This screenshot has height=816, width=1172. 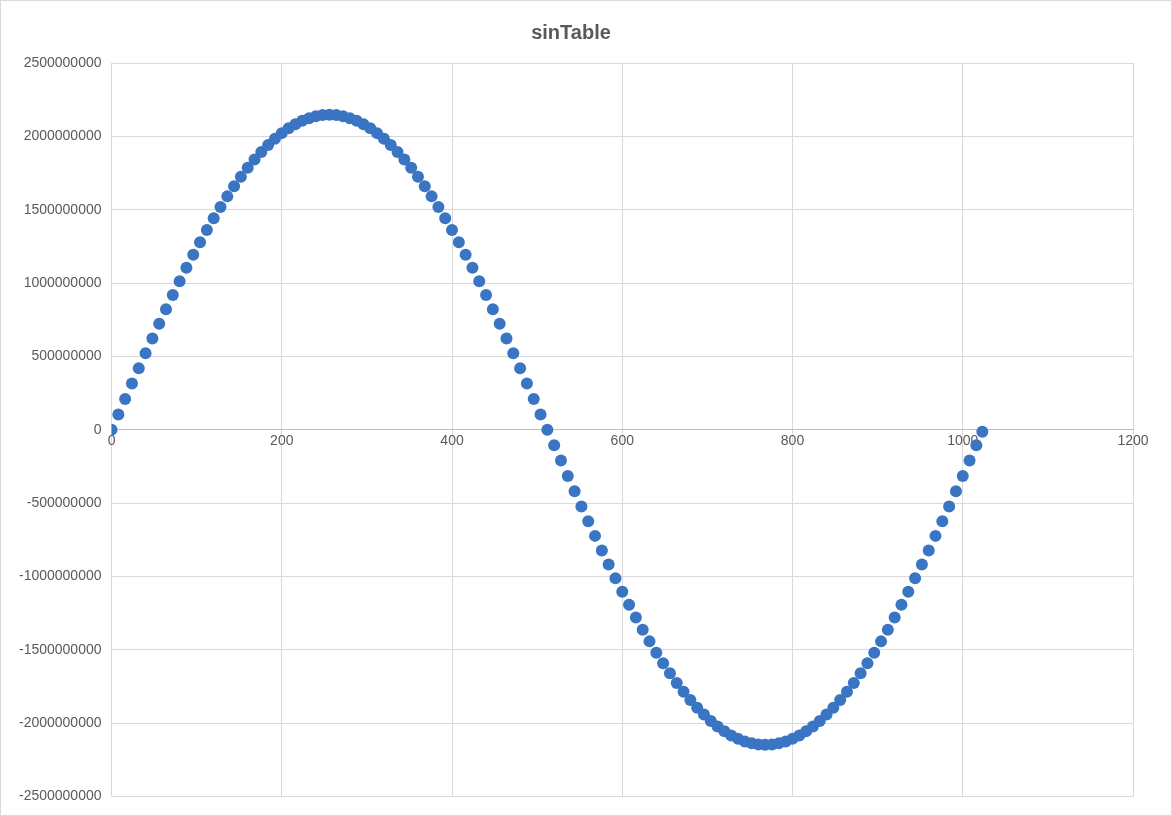 I want to click on x-tick-label: 600, so click(x=622, y=440).